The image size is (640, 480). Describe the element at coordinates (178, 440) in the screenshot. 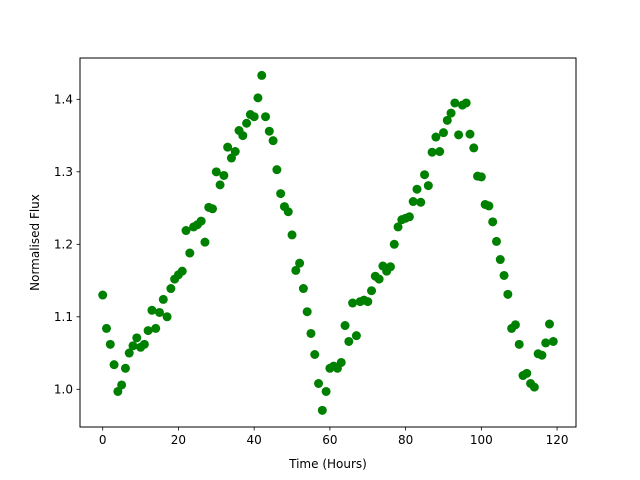

I see `x-tick-label: 20` at that location.